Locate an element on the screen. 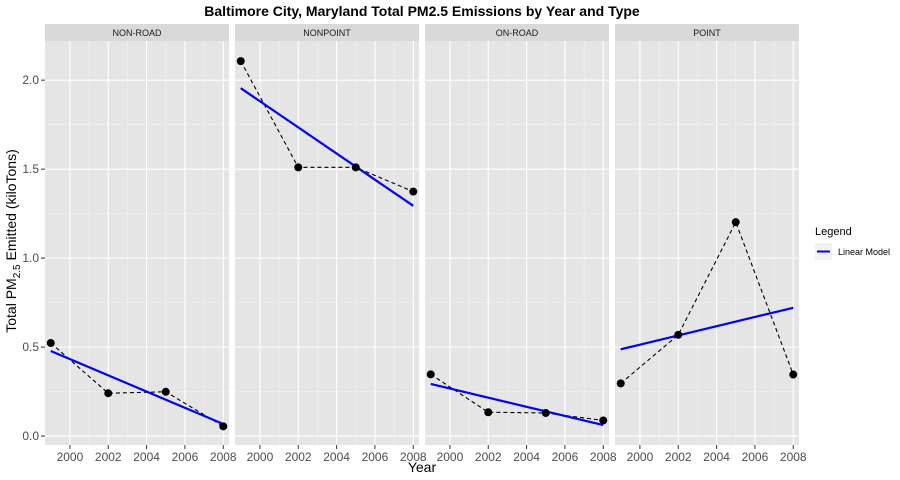  facet-strip-label: ON-ROAD is located at coordinates (517, 33).